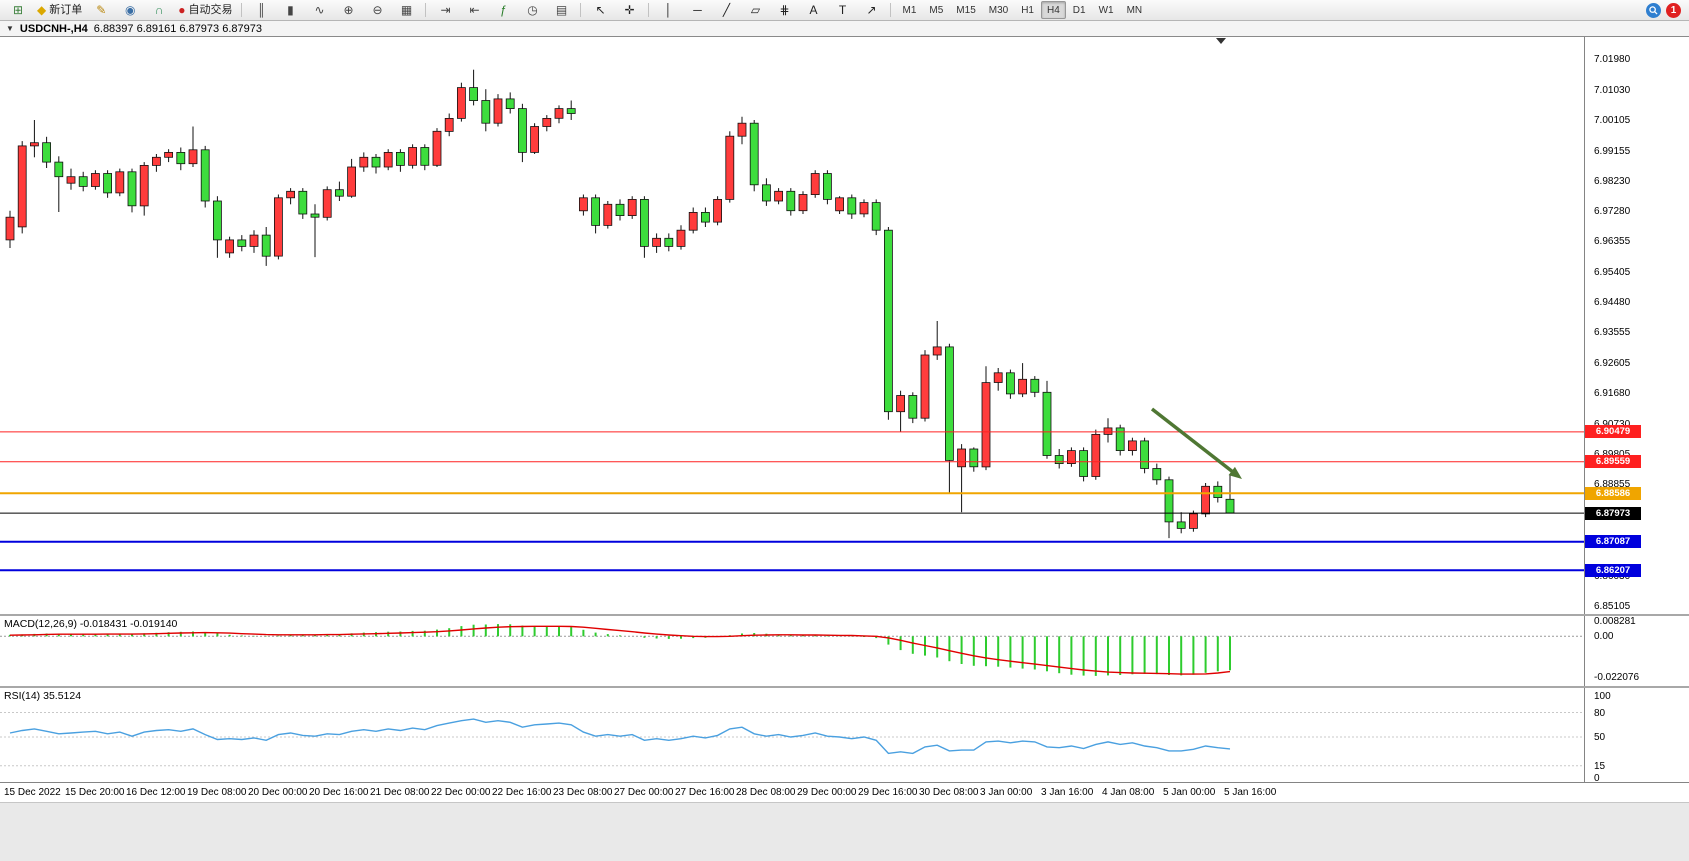 This screenshot has width=1689, height=861. I want to click on crosshair-icon: ✛, so click(629, 10).